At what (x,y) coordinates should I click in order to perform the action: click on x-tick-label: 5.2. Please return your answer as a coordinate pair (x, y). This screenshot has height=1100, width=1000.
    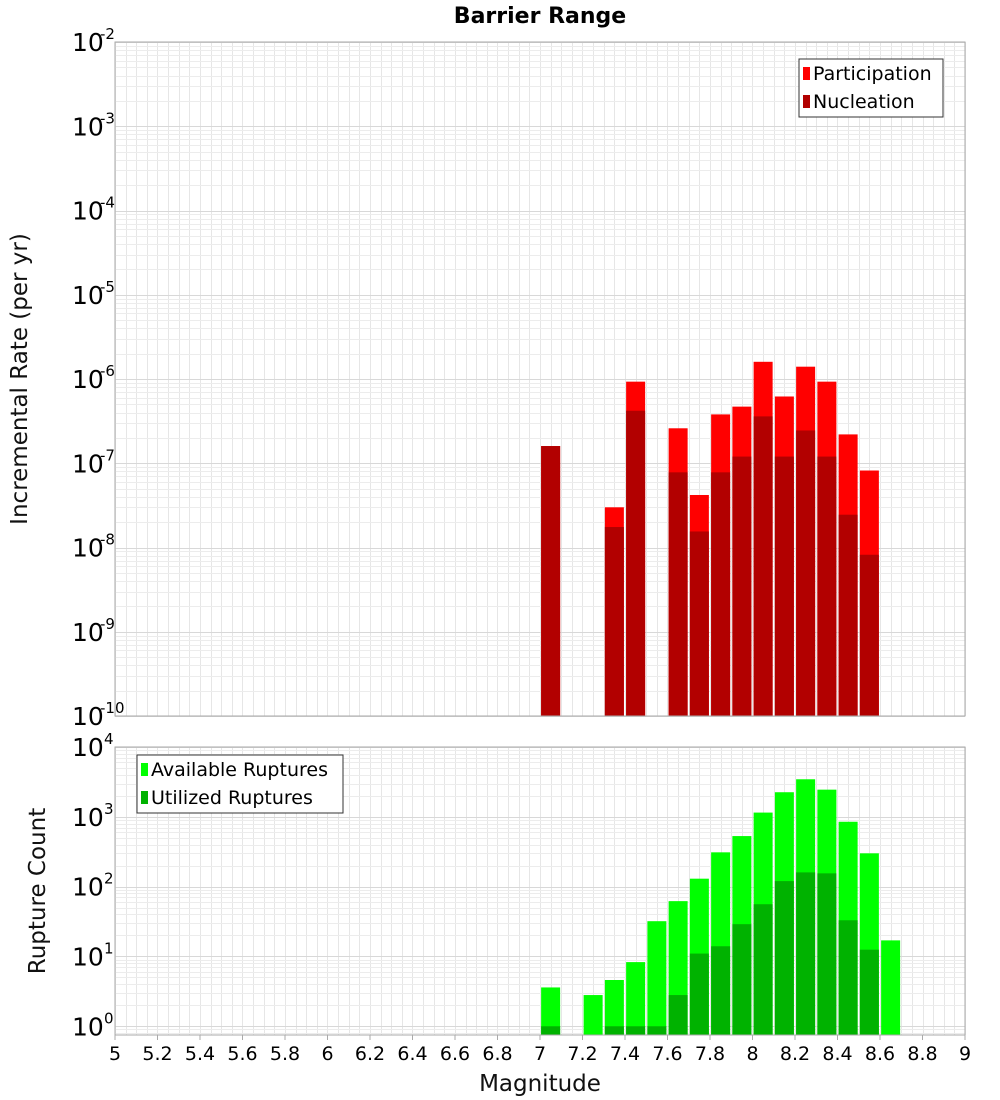
    Looking at the image, I should click on (157, 1054).